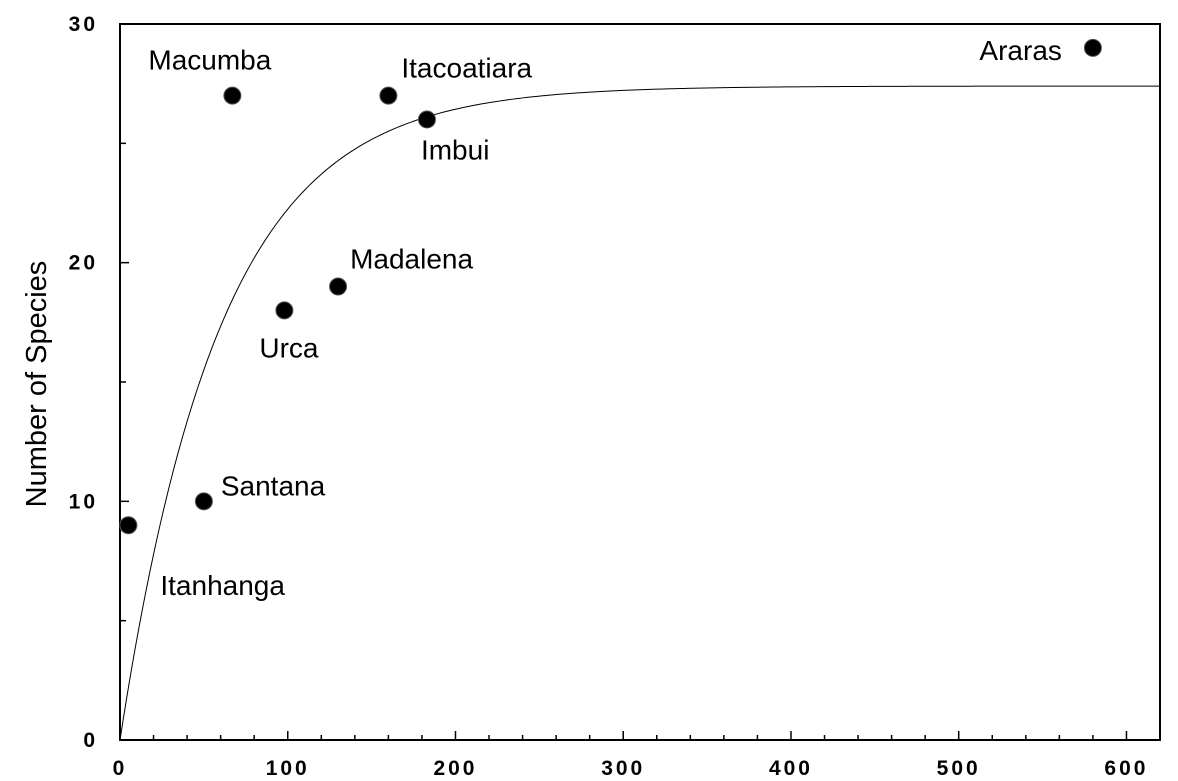  Describe the element at coordinates (83, 501) in the screenshot. I see `y-tick-label: 10` at that location.